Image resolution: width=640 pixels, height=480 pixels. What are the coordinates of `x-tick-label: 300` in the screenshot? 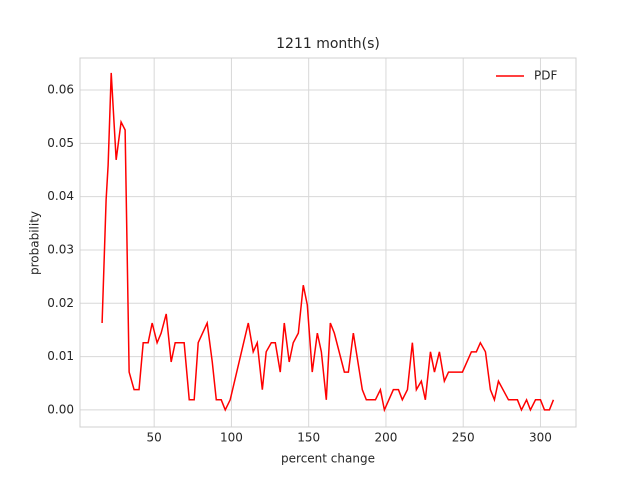 It's located at (540, 438).